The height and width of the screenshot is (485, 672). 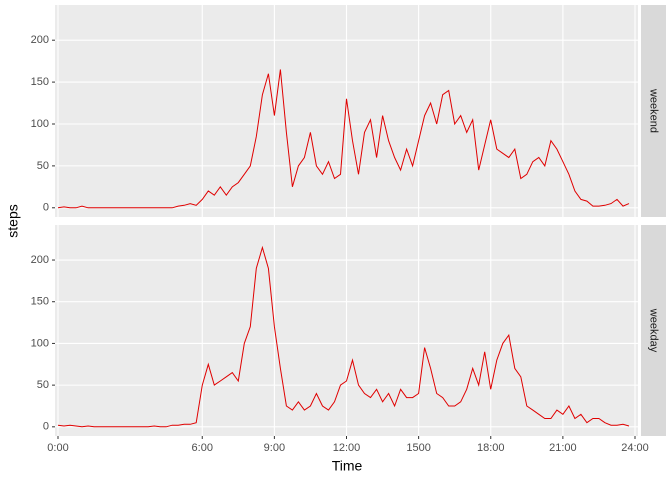 What do you see at coordinates (635, 448) in the screenshot?
I see `x-tick-label: 24:00` at bounding box center [635, 448].